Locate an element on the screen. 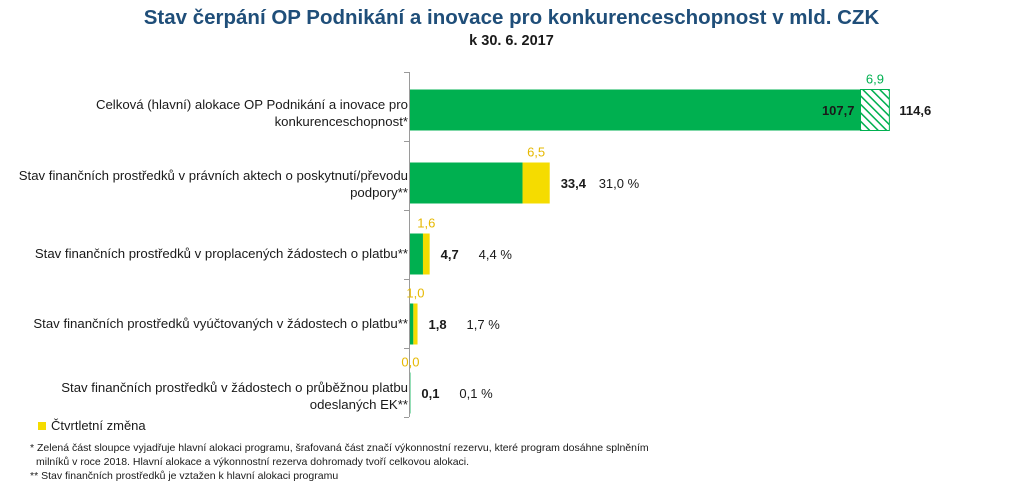 The width and height of the screenshot is (1023, 503). label-change-3: 1,0 is located at coordinates (415, 293).